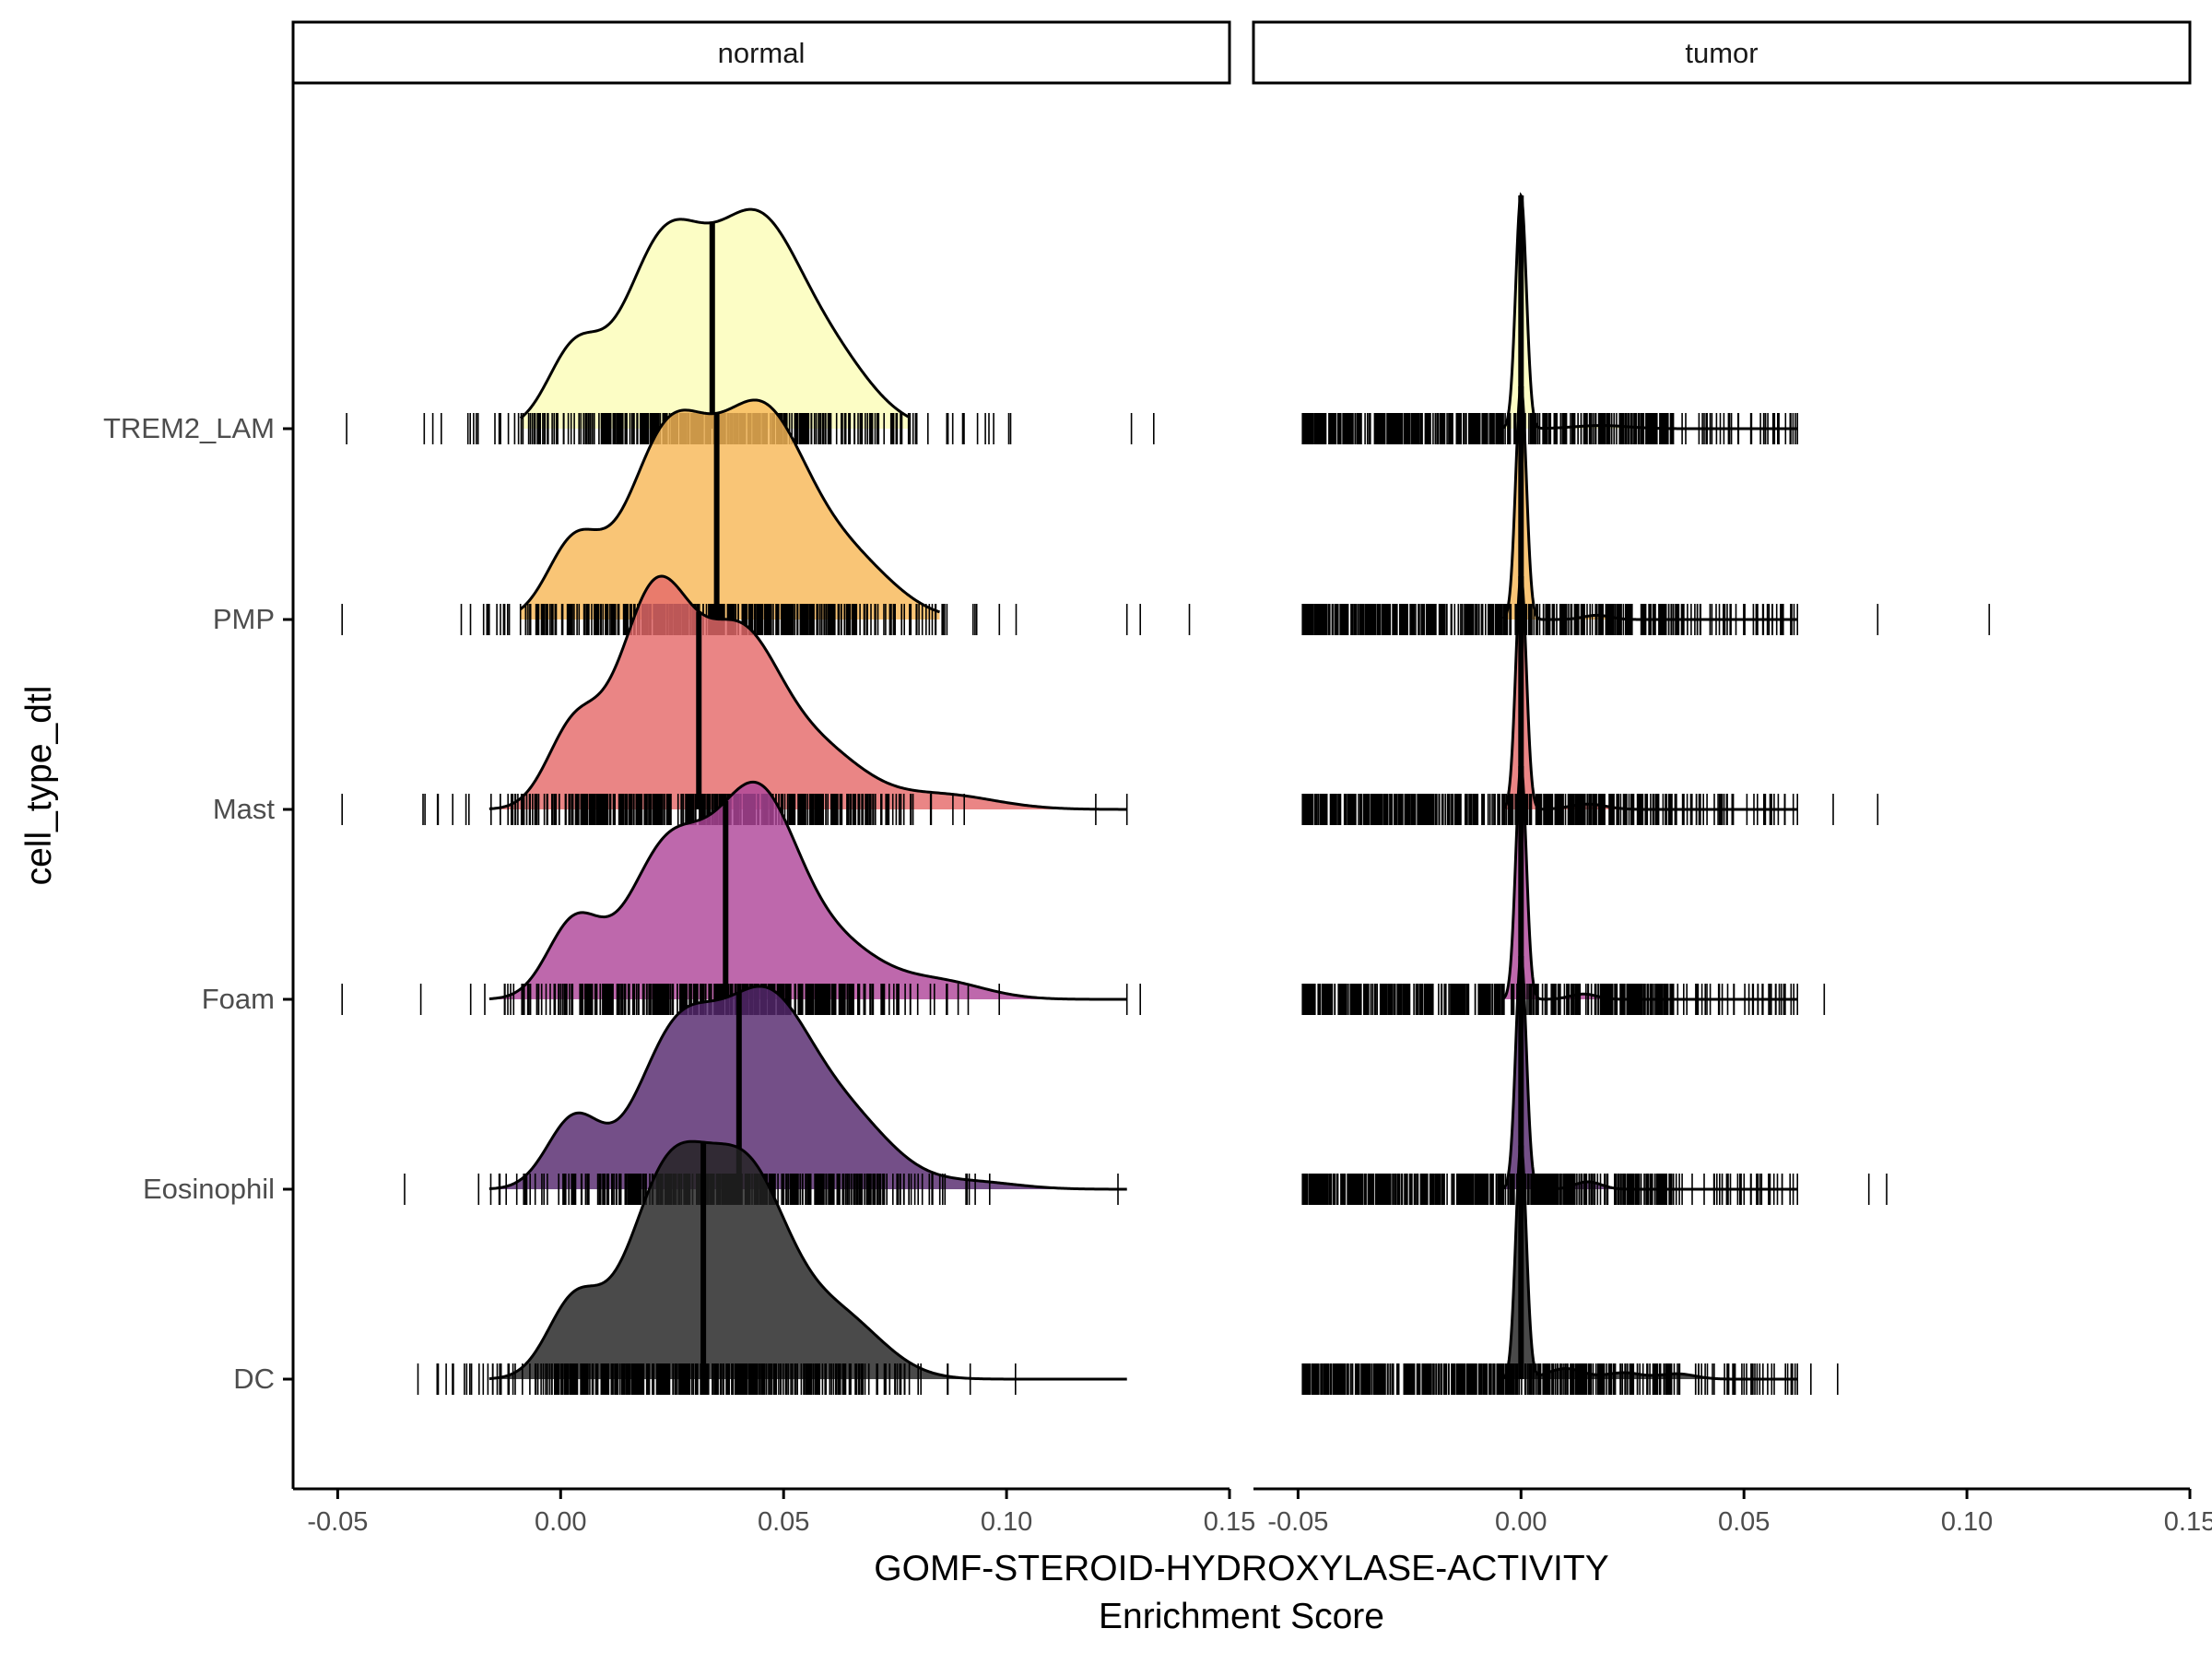  I want to click on x-axis-title-line1: GOMF-STEROID-HYDROXYLASE-ACTIVITY, so click(1241, 1568).